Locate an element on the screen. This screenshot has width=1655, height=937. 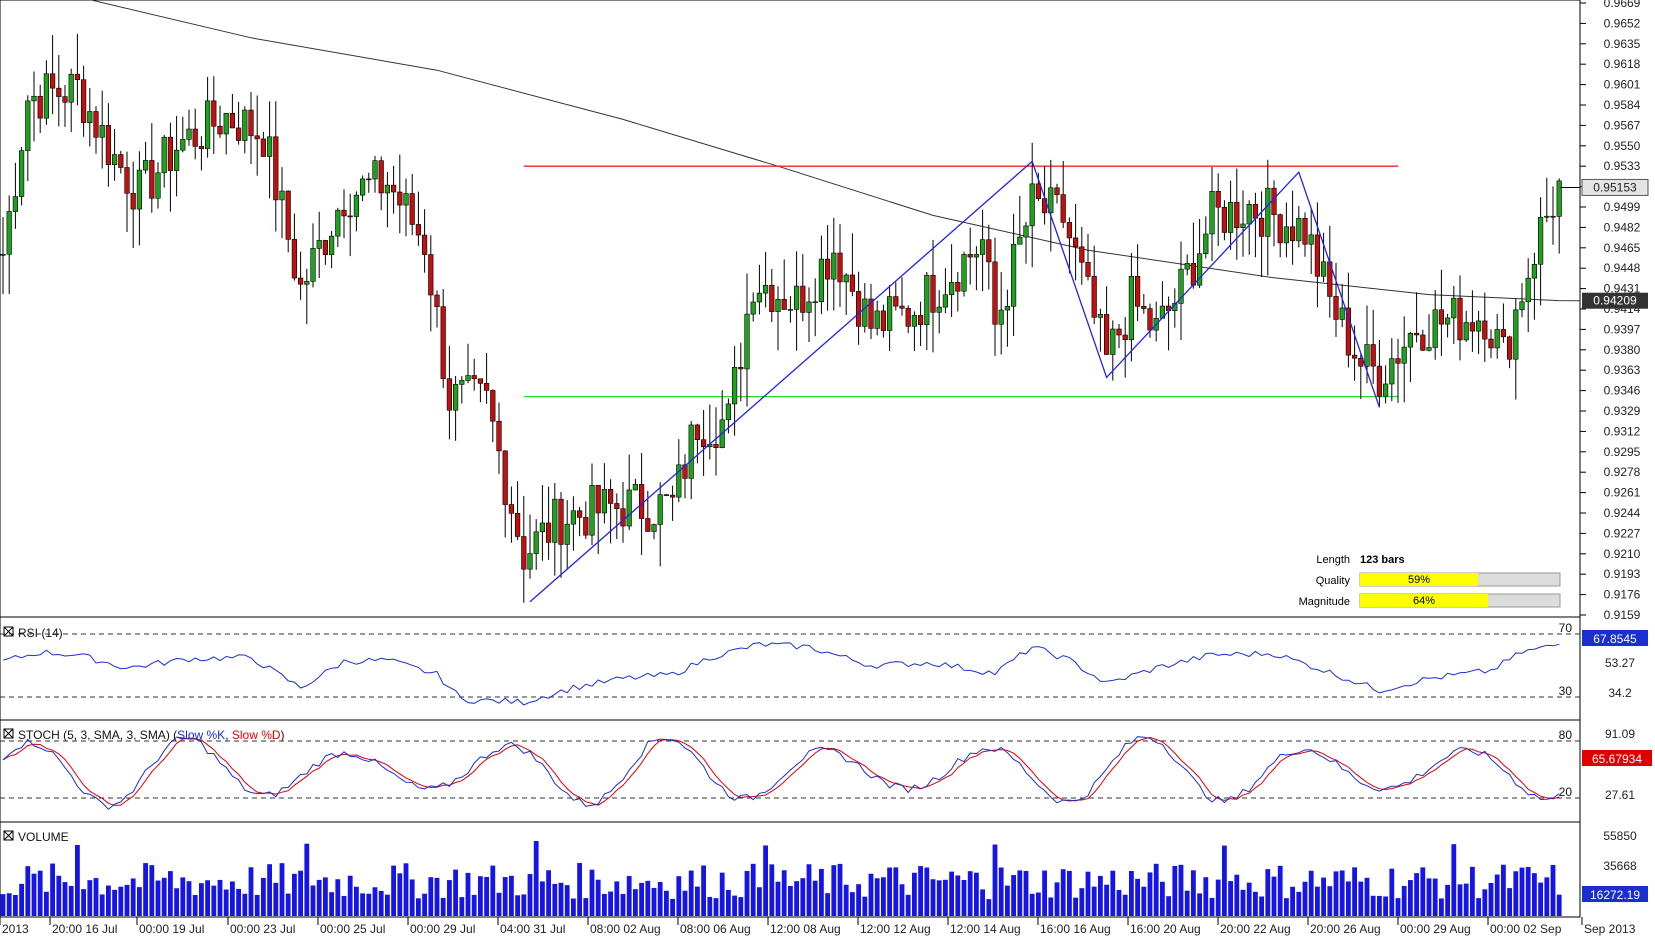
magnitude-label: Magnitude is located at coordinates (1324, 602).